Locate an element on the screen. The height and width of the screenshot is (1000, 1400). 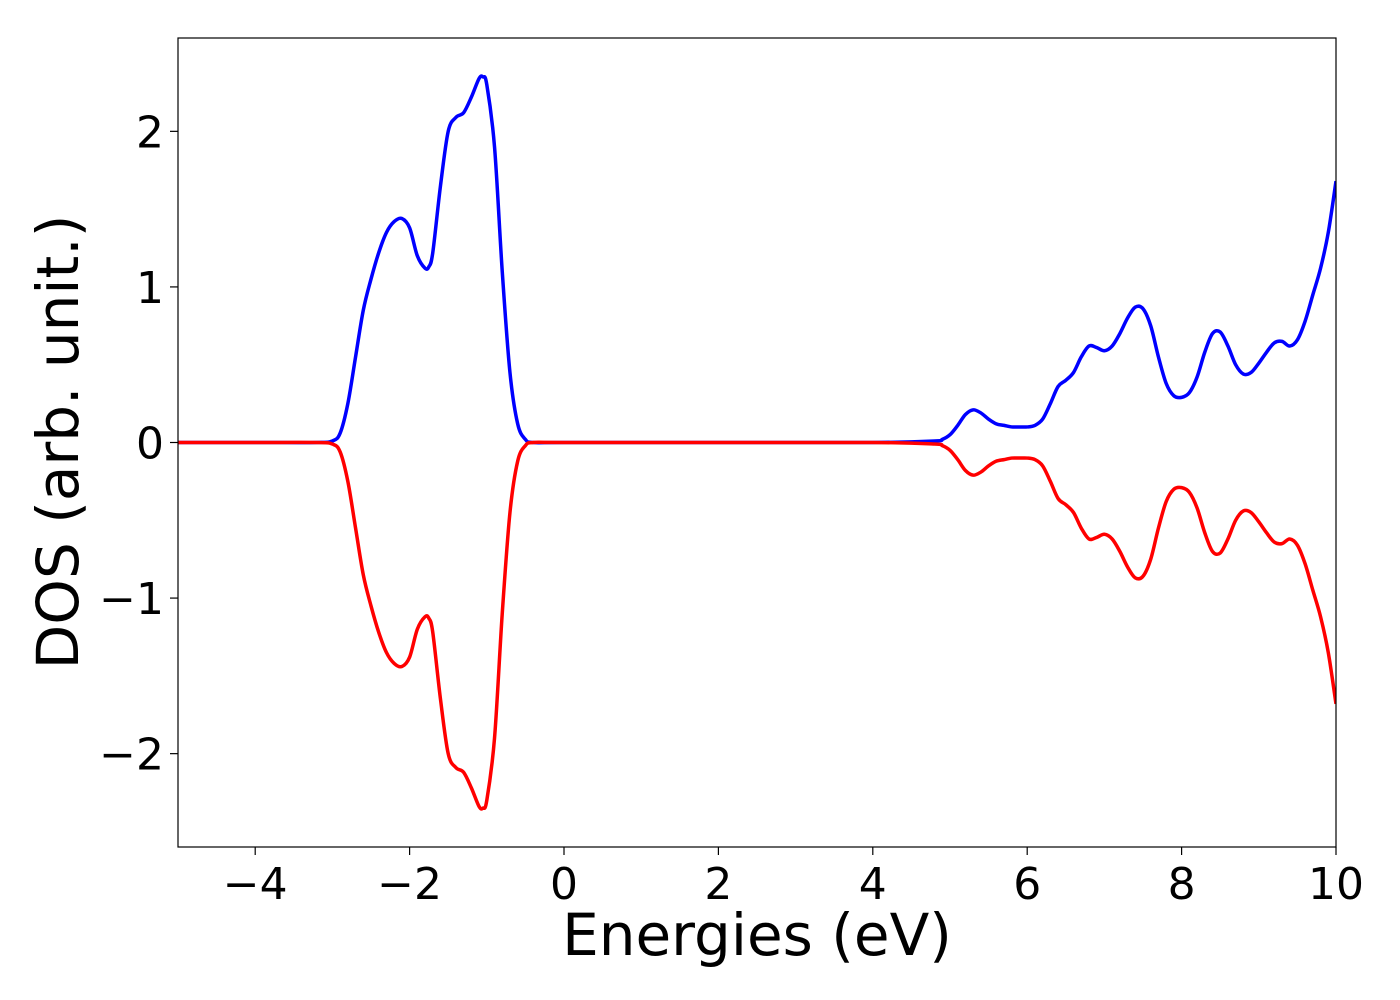
x-tick-label: −2 is located at coordinates (409, 884).